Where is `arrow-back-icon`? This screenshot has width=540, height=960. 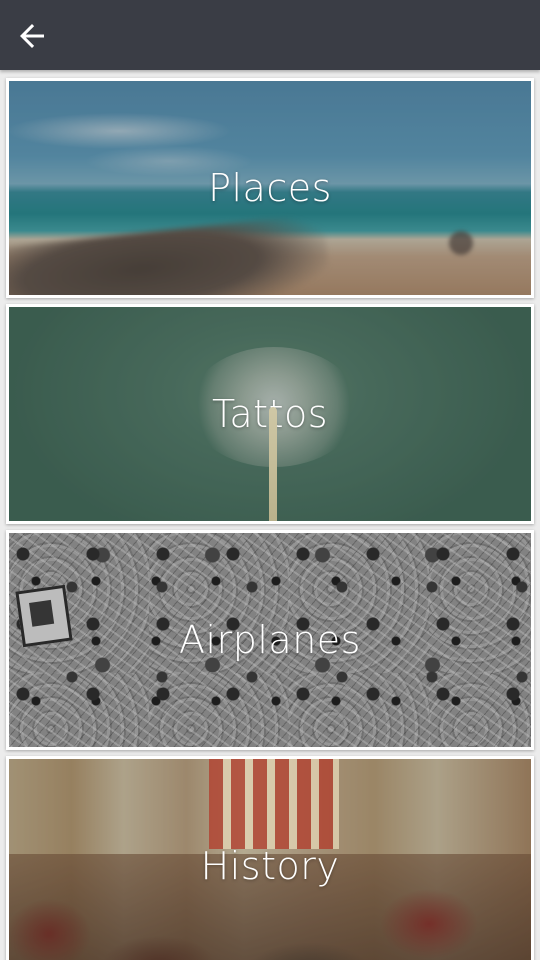
arrow-back-icon is located at coordinates (32, 36).